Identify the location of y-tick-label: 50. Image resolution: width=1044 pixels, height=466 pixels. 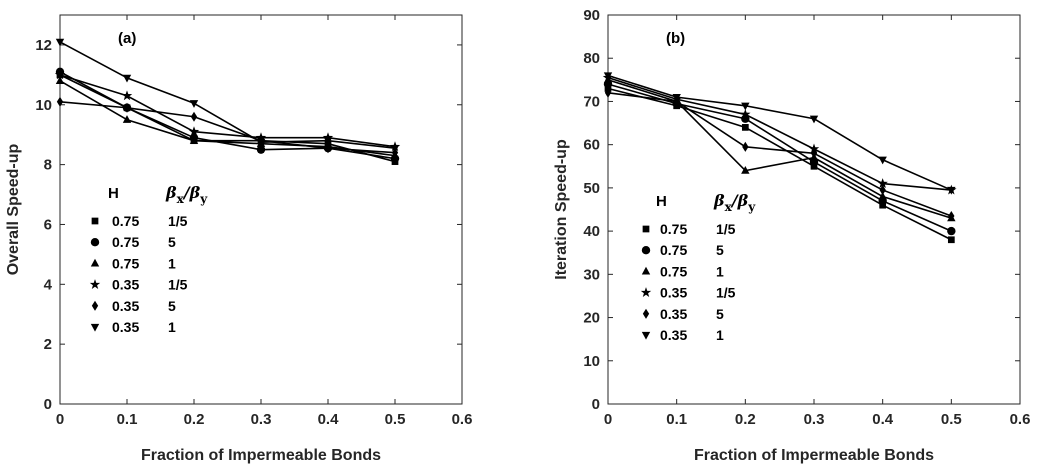
(591, 188).